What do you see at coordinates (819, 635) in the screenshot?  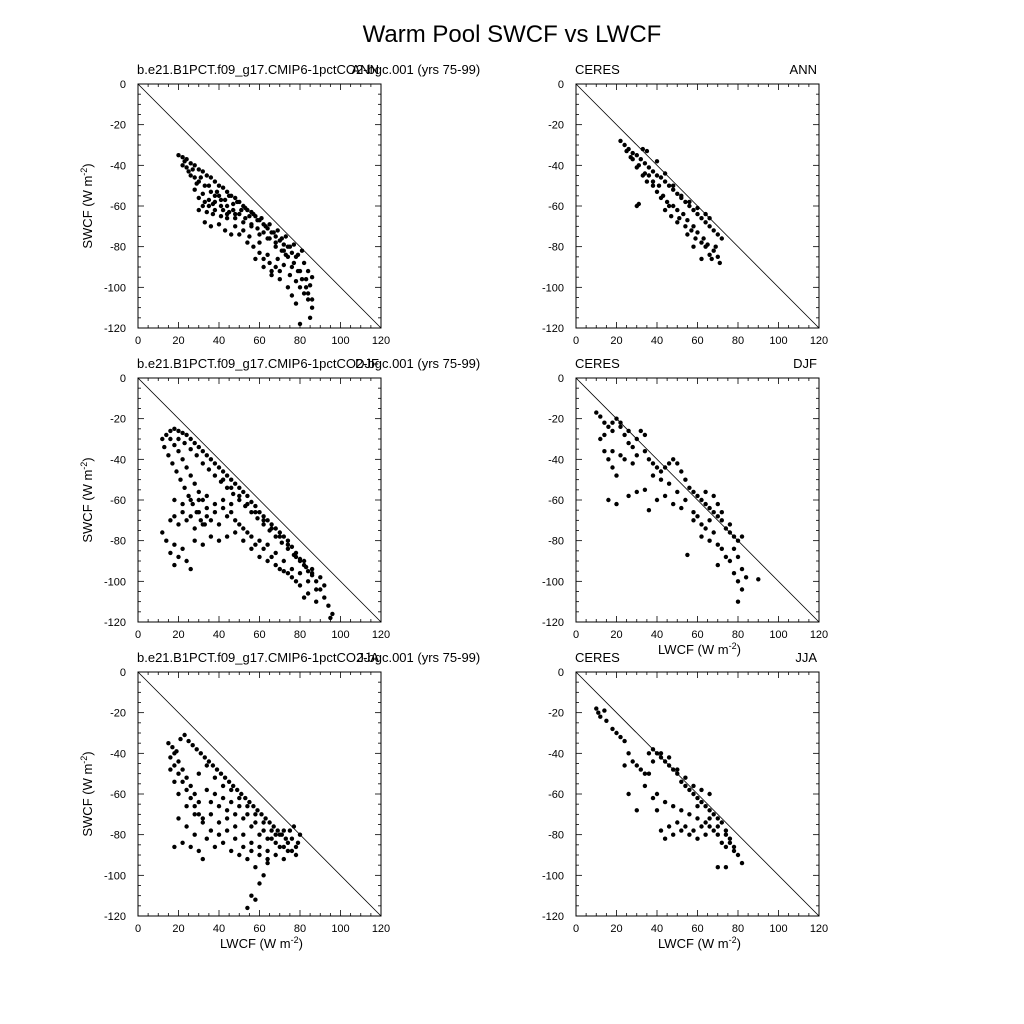 I see `x-tick-label: 120` at bounding box center [819, 635].